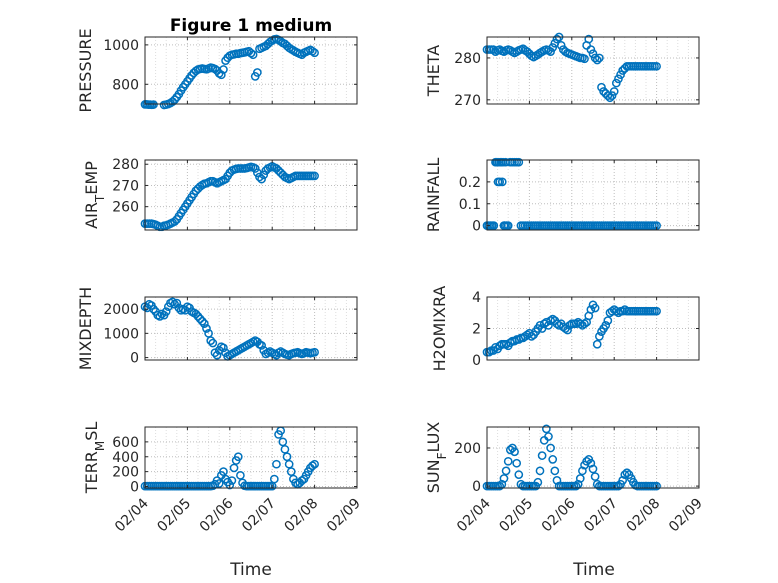  What do you see at coordinates (94, 458) in the screenshot?
I see `y-axis-label-terr_msl: TERRMSL` at bounding box center [94, 458].